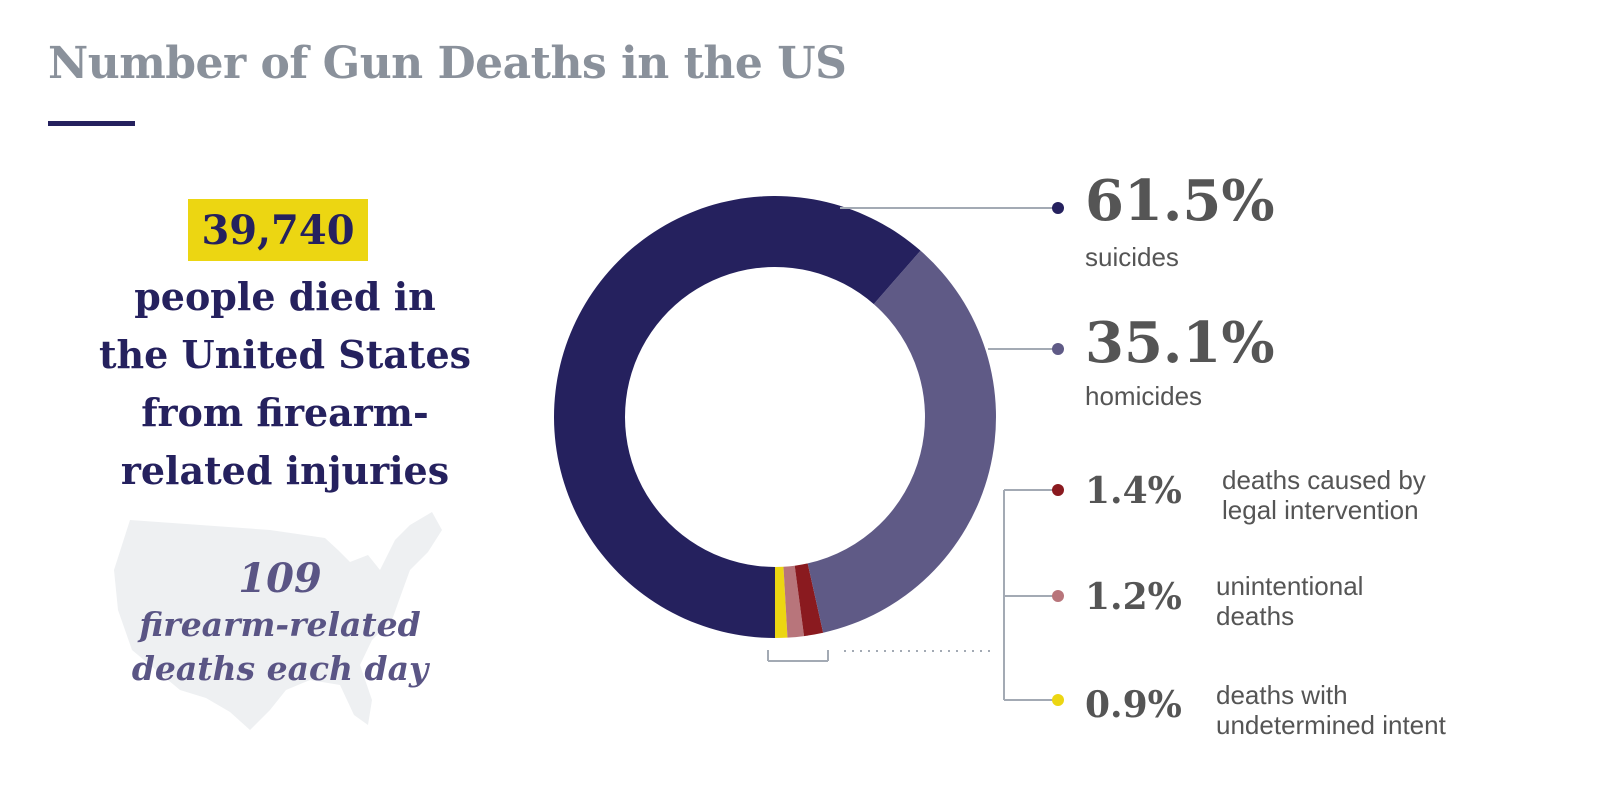 This screenshot has width=1600, height=800. Describe the element at coordinates (285, 296) in the screenshot. I see `lead-line: people died in` at that location.